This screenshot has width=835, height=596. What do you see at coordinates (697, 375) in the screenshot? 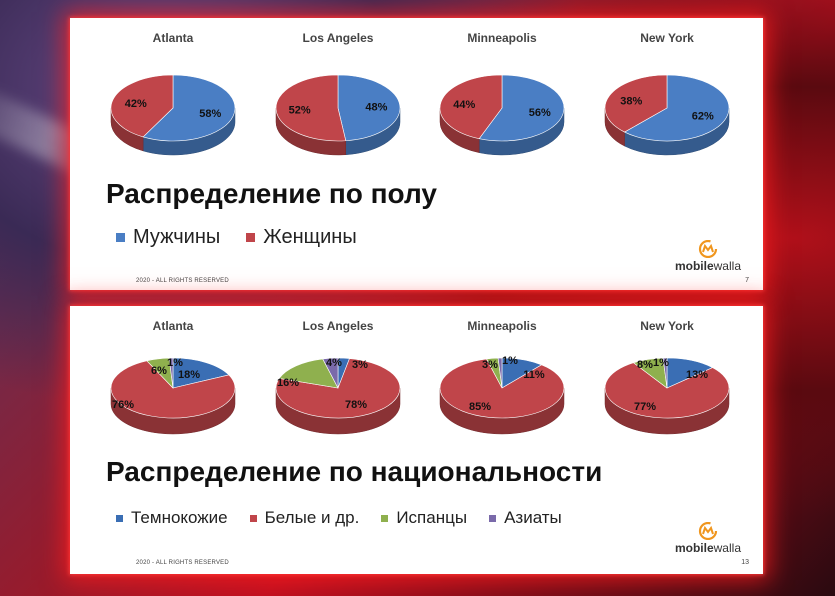
I see `pie-data-label: 13%` at bounding box center [697, 375].